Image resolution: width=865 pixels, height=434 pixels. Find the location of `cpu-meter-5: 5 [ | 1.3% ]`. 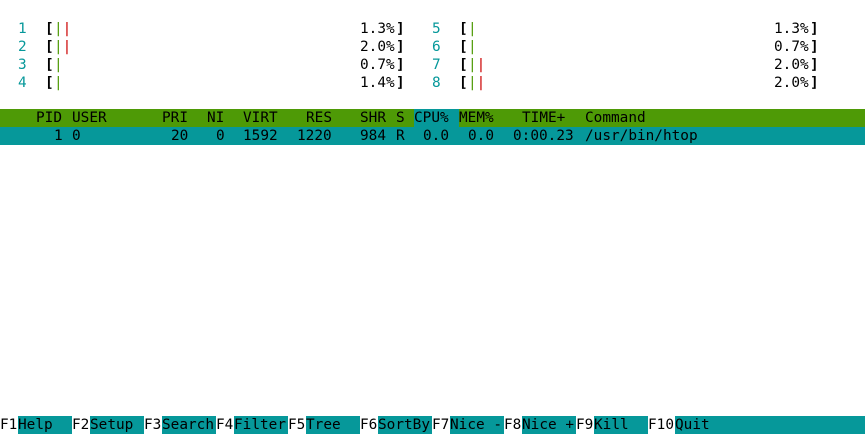

cpu-meter-5: 5 [ | 1.3% ] is located at coordinates (432, 29).